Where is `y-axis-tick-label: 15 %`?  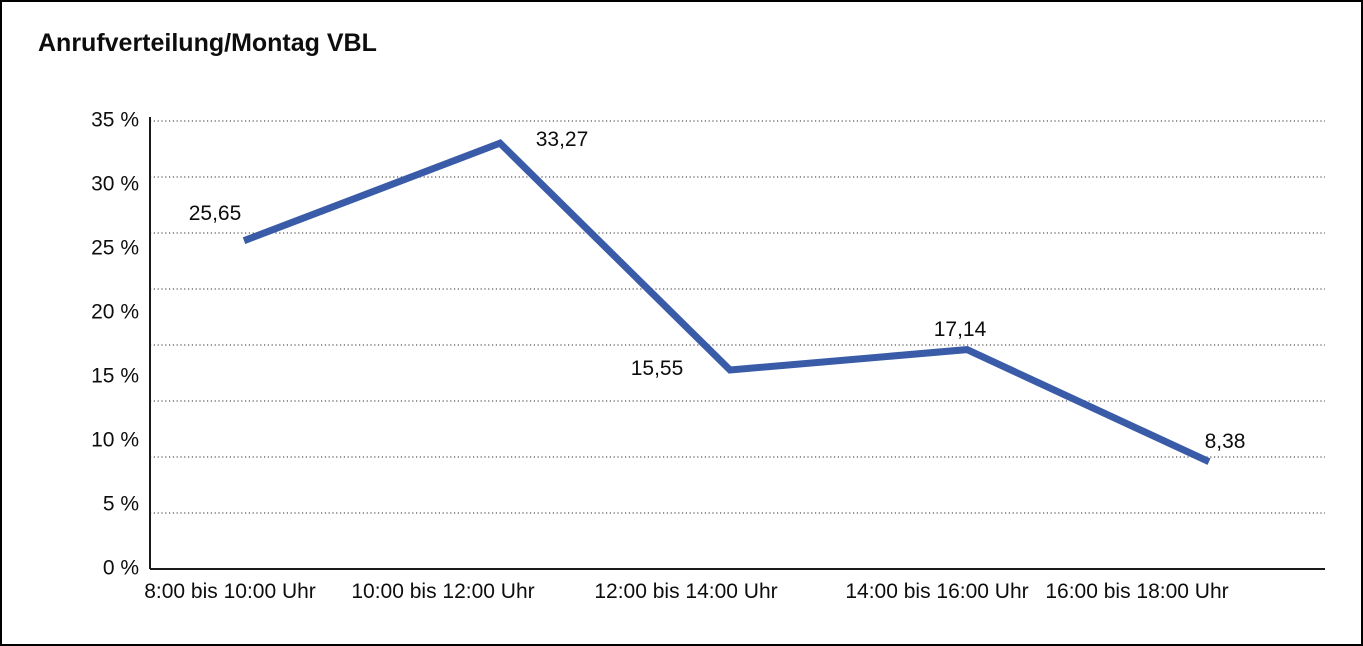 y-axis-tick-label: 15 % is located at coordinates (115, 376).